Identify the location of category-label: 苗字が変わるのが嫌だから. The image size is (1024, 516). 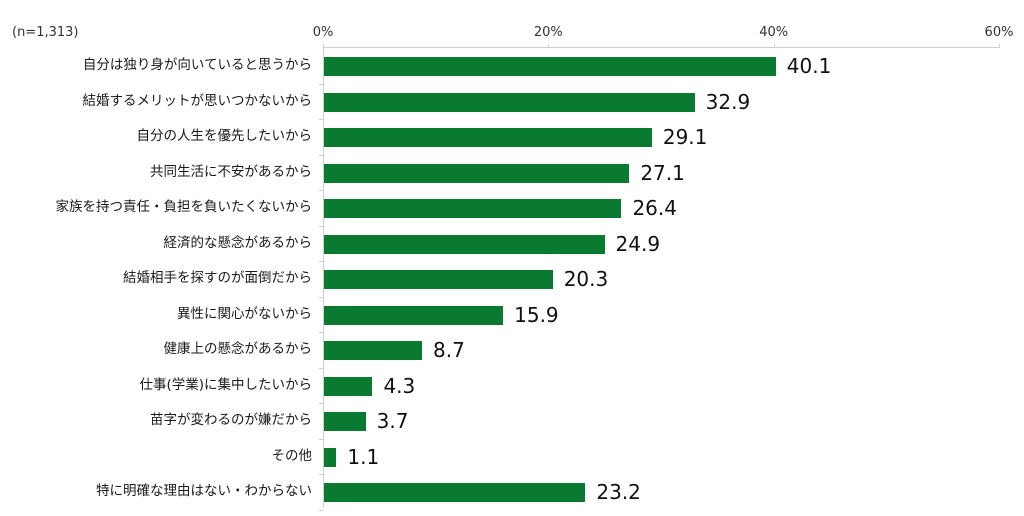
(231, 420).